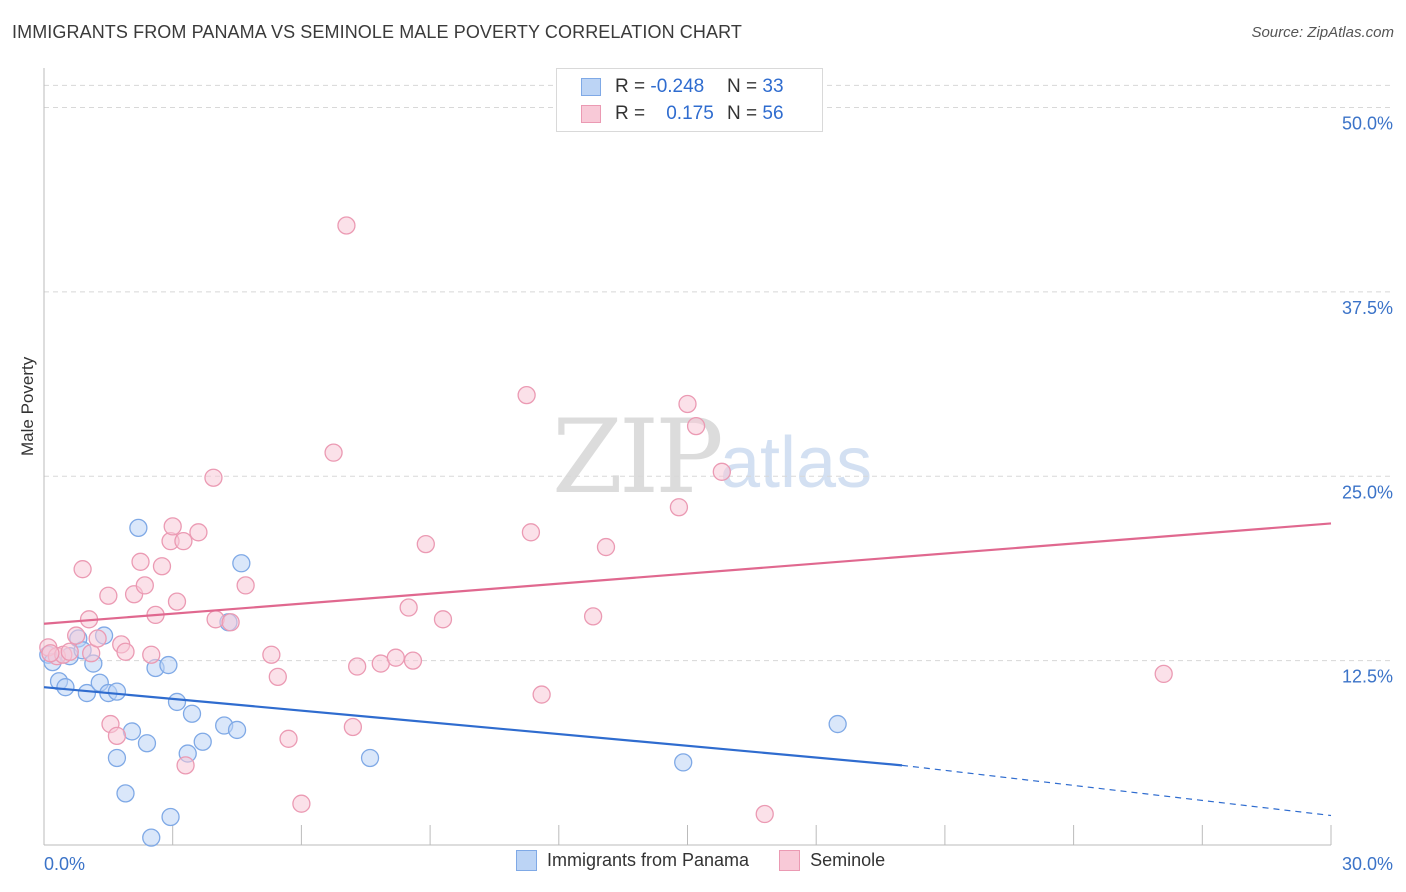 The height and width of the screenshot is (892, 1406). What do you see at coordinates (1367, 492) in the screenshot?
I see `y-tick-label: 25.0%` at bounding box center [1367, 492].